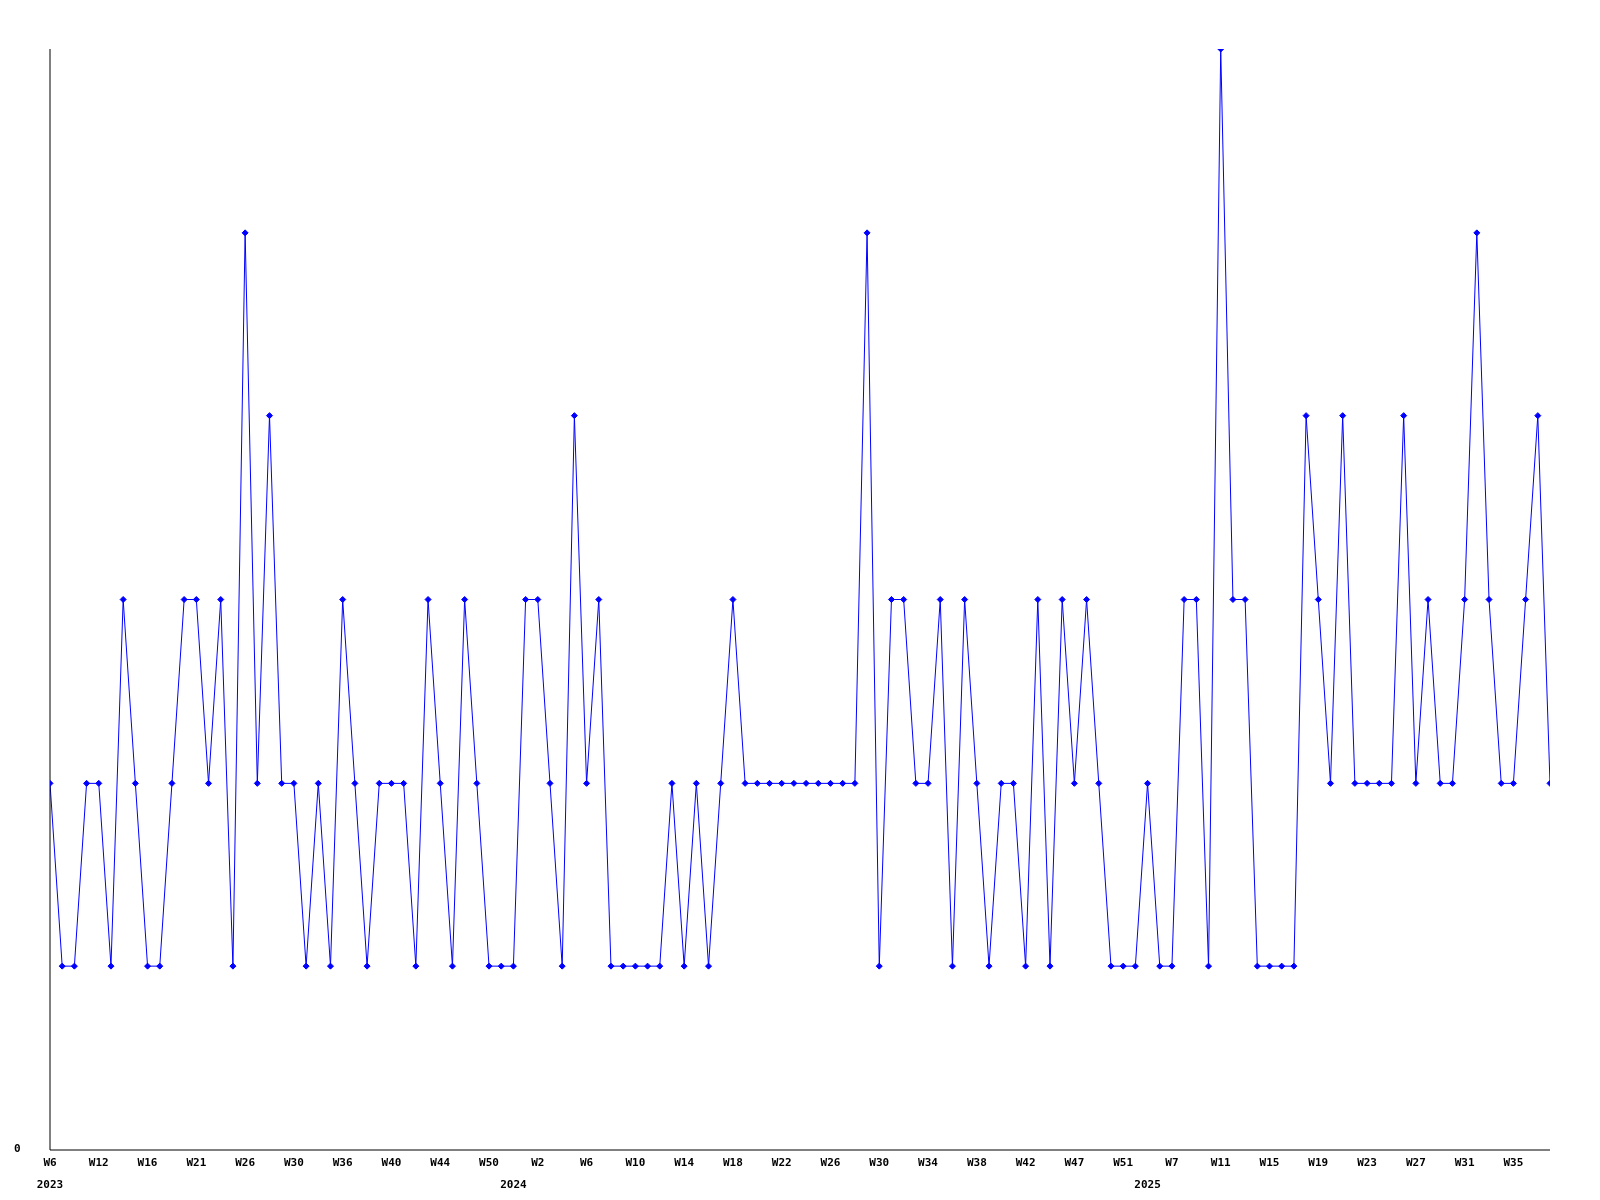 The image size is (1600, 1200). What do you see at coordinates (684, 1162) in the screenshot?
I see `x-tick-label: W14` at bounding box center [684, 1162].